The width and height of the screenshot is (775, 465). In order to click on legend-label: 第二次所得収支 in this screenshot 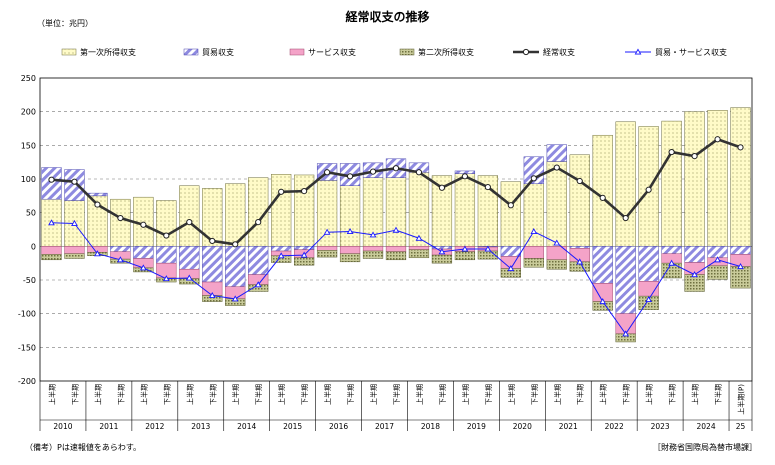, I will do `click(446, 52)`.